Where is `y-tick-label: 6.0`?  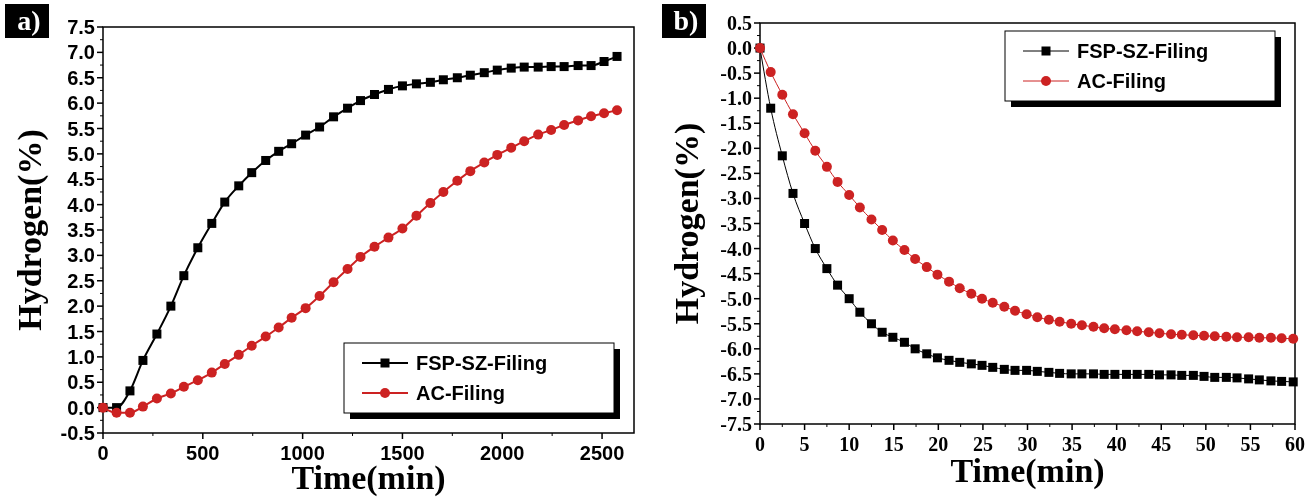 y-tick-label: 6.0 is located at coordinates (81, 103).